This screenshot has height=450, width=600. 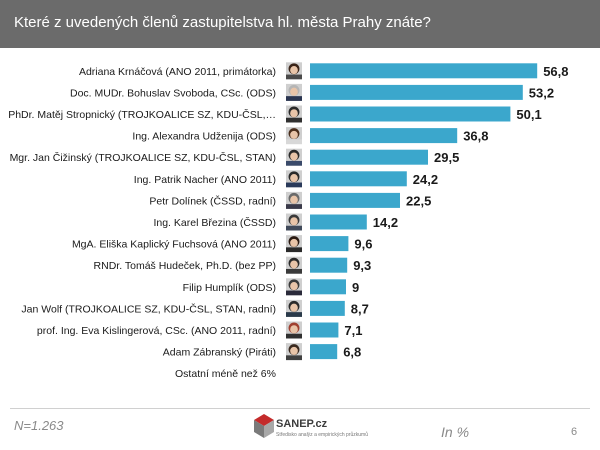 I want to click on unit-label: In %, so click(x=455, y=432).